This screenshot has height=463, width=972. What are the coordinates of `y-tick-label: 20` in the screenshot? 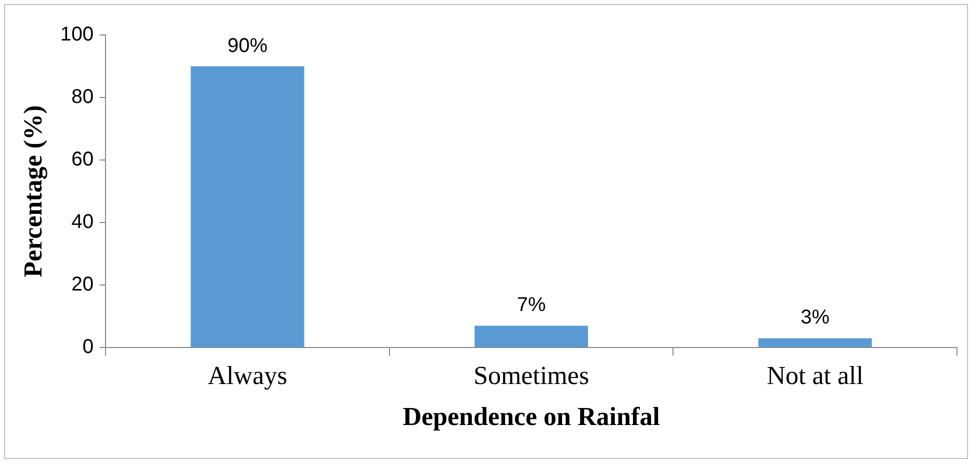 It's located at (82, 285).